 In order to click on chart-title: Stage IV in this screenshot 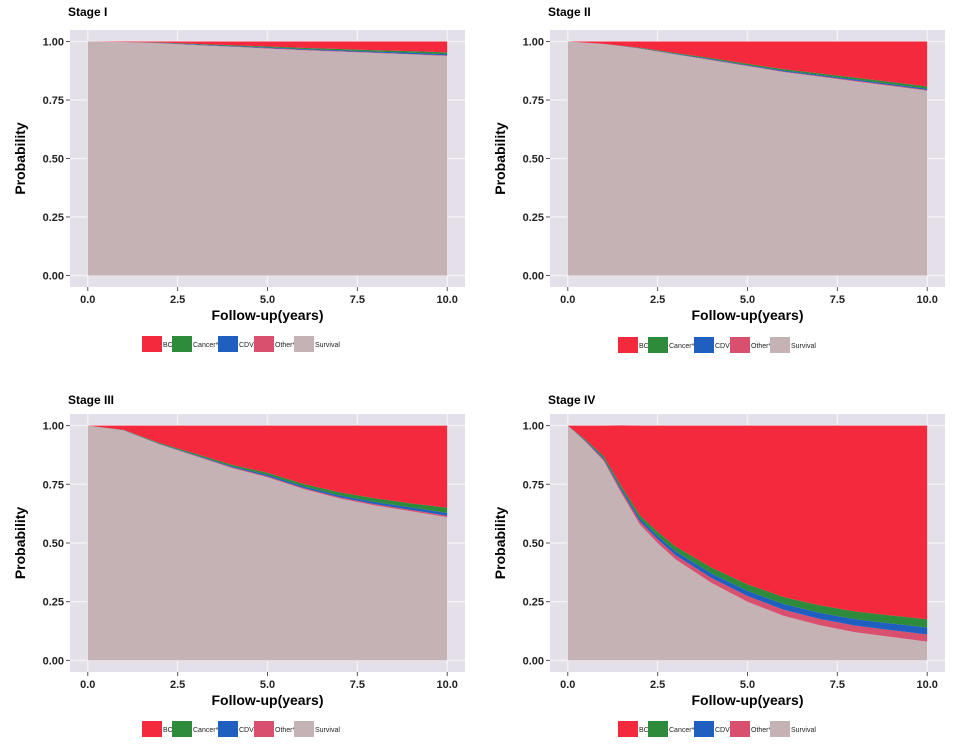, I will do `click(571, 400)`.